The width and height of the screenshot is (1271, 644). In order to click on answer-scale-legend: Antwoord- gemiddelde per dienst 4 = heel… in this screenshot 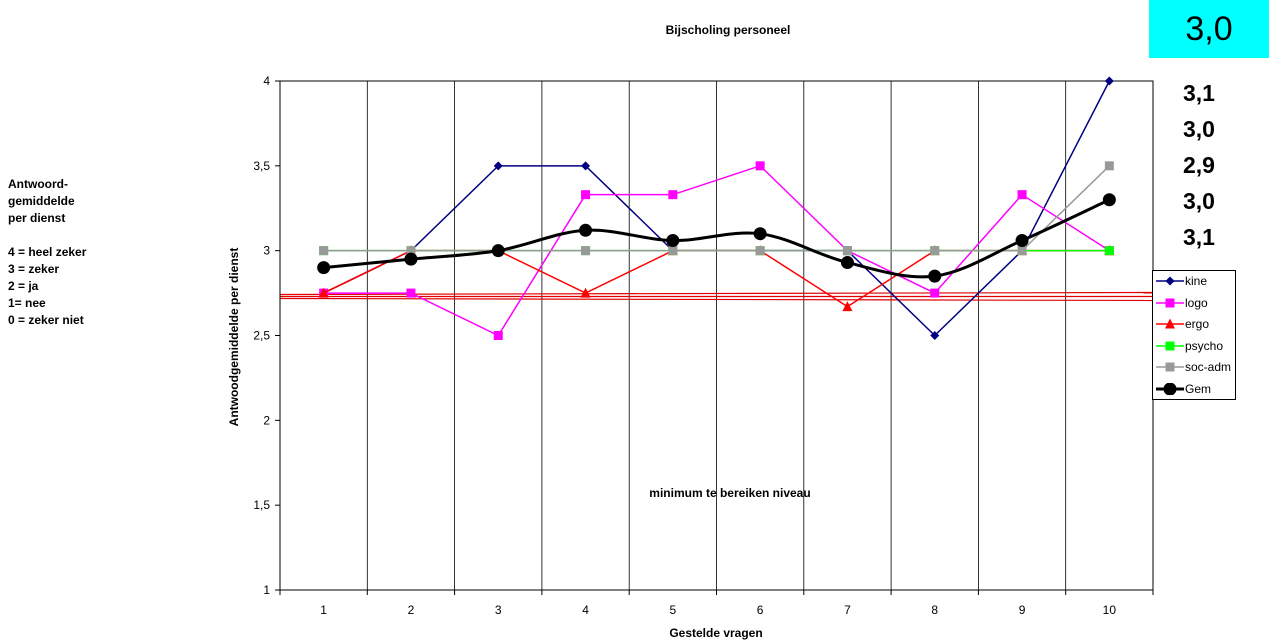, I will do `click(83, 252)`.